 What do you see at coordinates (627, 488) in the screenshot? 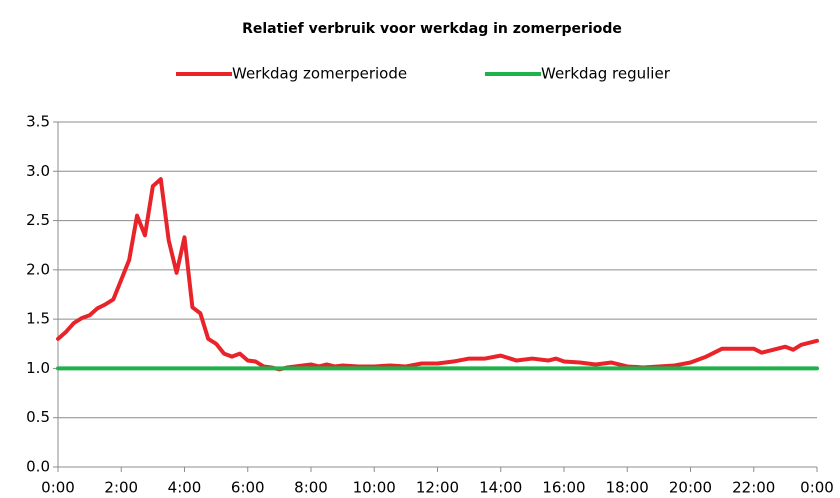
I see `x-tick-label: 18:00` at bounding box center [627, 488].